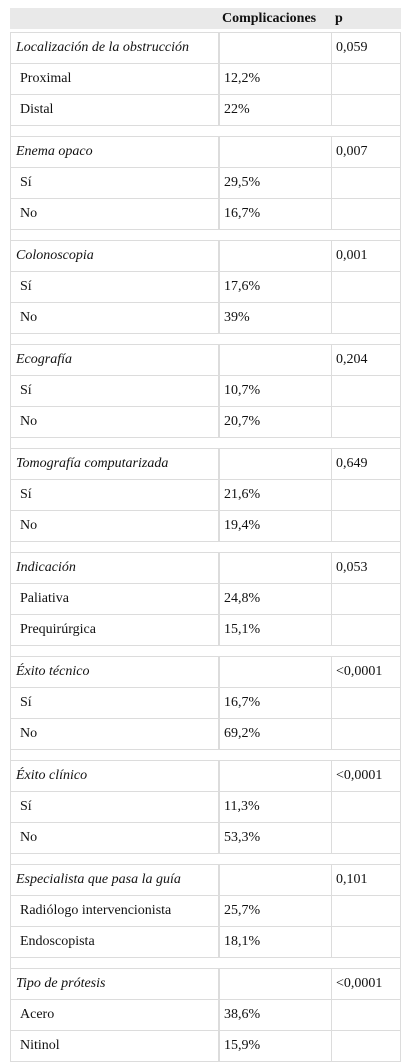 The height and width of the screenshot is (1064, 411). Describe the element at coordinates (114, 1015) in the screenshot. I see `row-label: Acero` at that location.